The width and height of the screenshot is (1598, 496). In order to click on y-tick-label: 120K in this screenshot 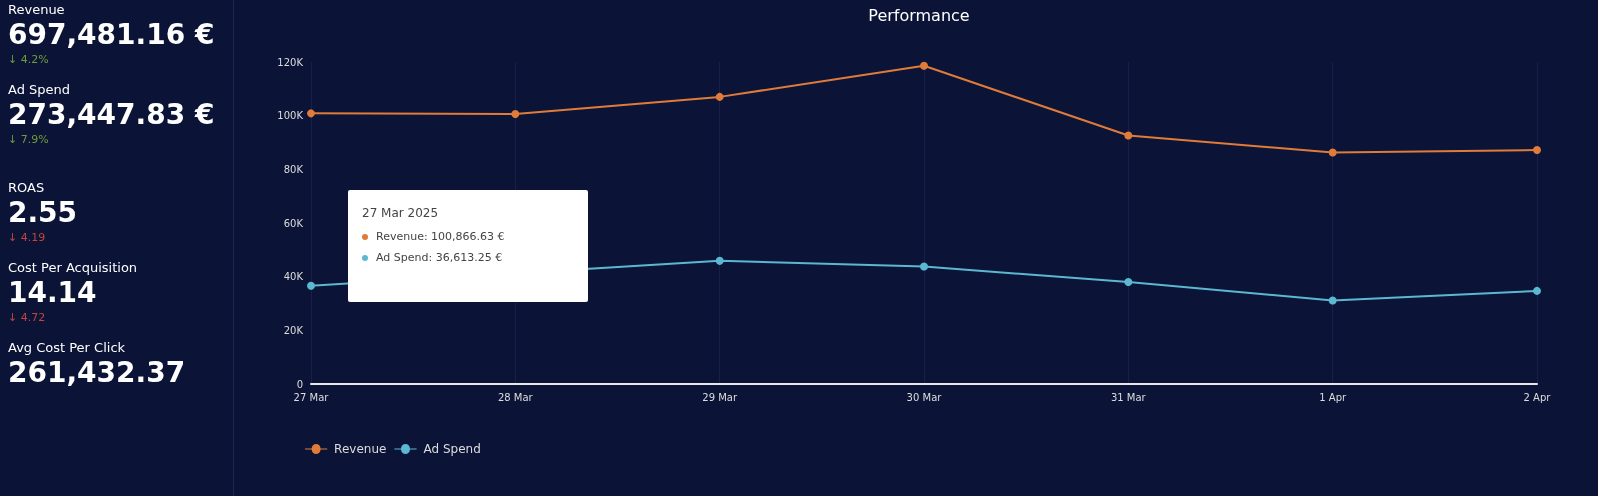, I will do `click(290, 62)`.